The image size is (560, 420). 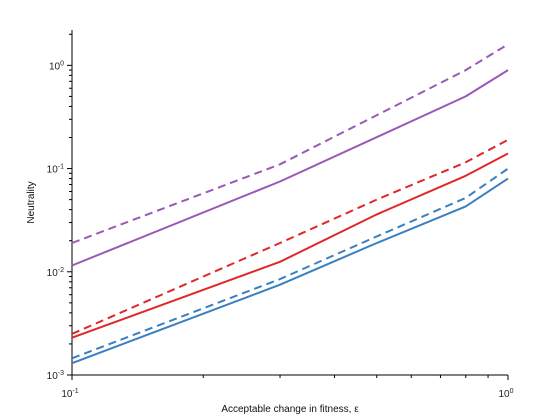 I want to click on x-axis-label: Acceptable change in fitness, ε, so click(x=290, y=409).